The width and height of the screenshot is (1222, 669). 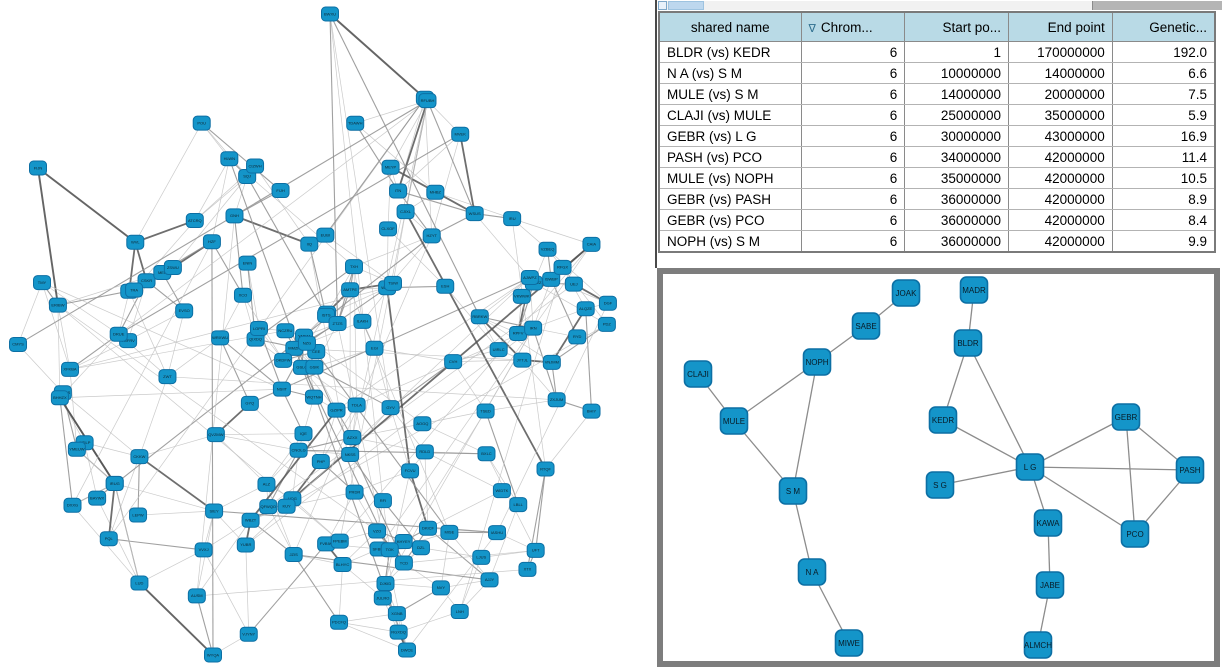 What do you see at coordinates (298, 450) in the screenshot?
I see `network-node: CNOLG` at bounding box center [298, 450].